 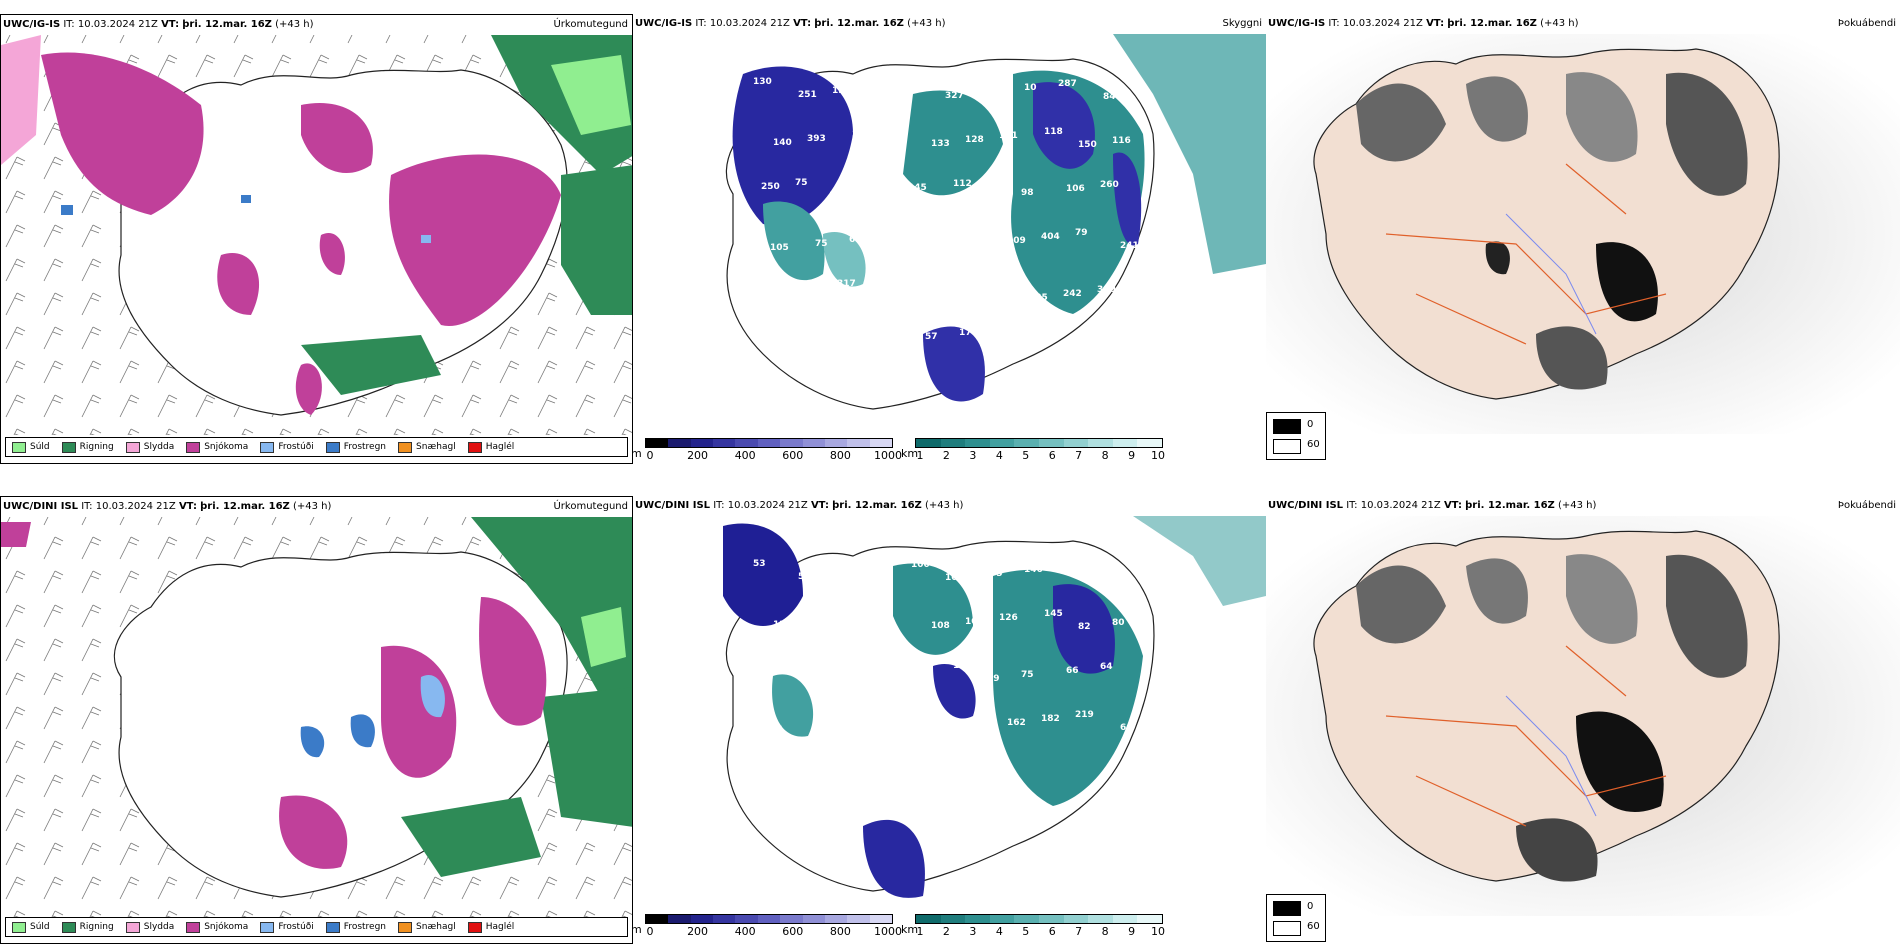 I want to click on cloud-base-value: 11, so click(x=1064, y=566).